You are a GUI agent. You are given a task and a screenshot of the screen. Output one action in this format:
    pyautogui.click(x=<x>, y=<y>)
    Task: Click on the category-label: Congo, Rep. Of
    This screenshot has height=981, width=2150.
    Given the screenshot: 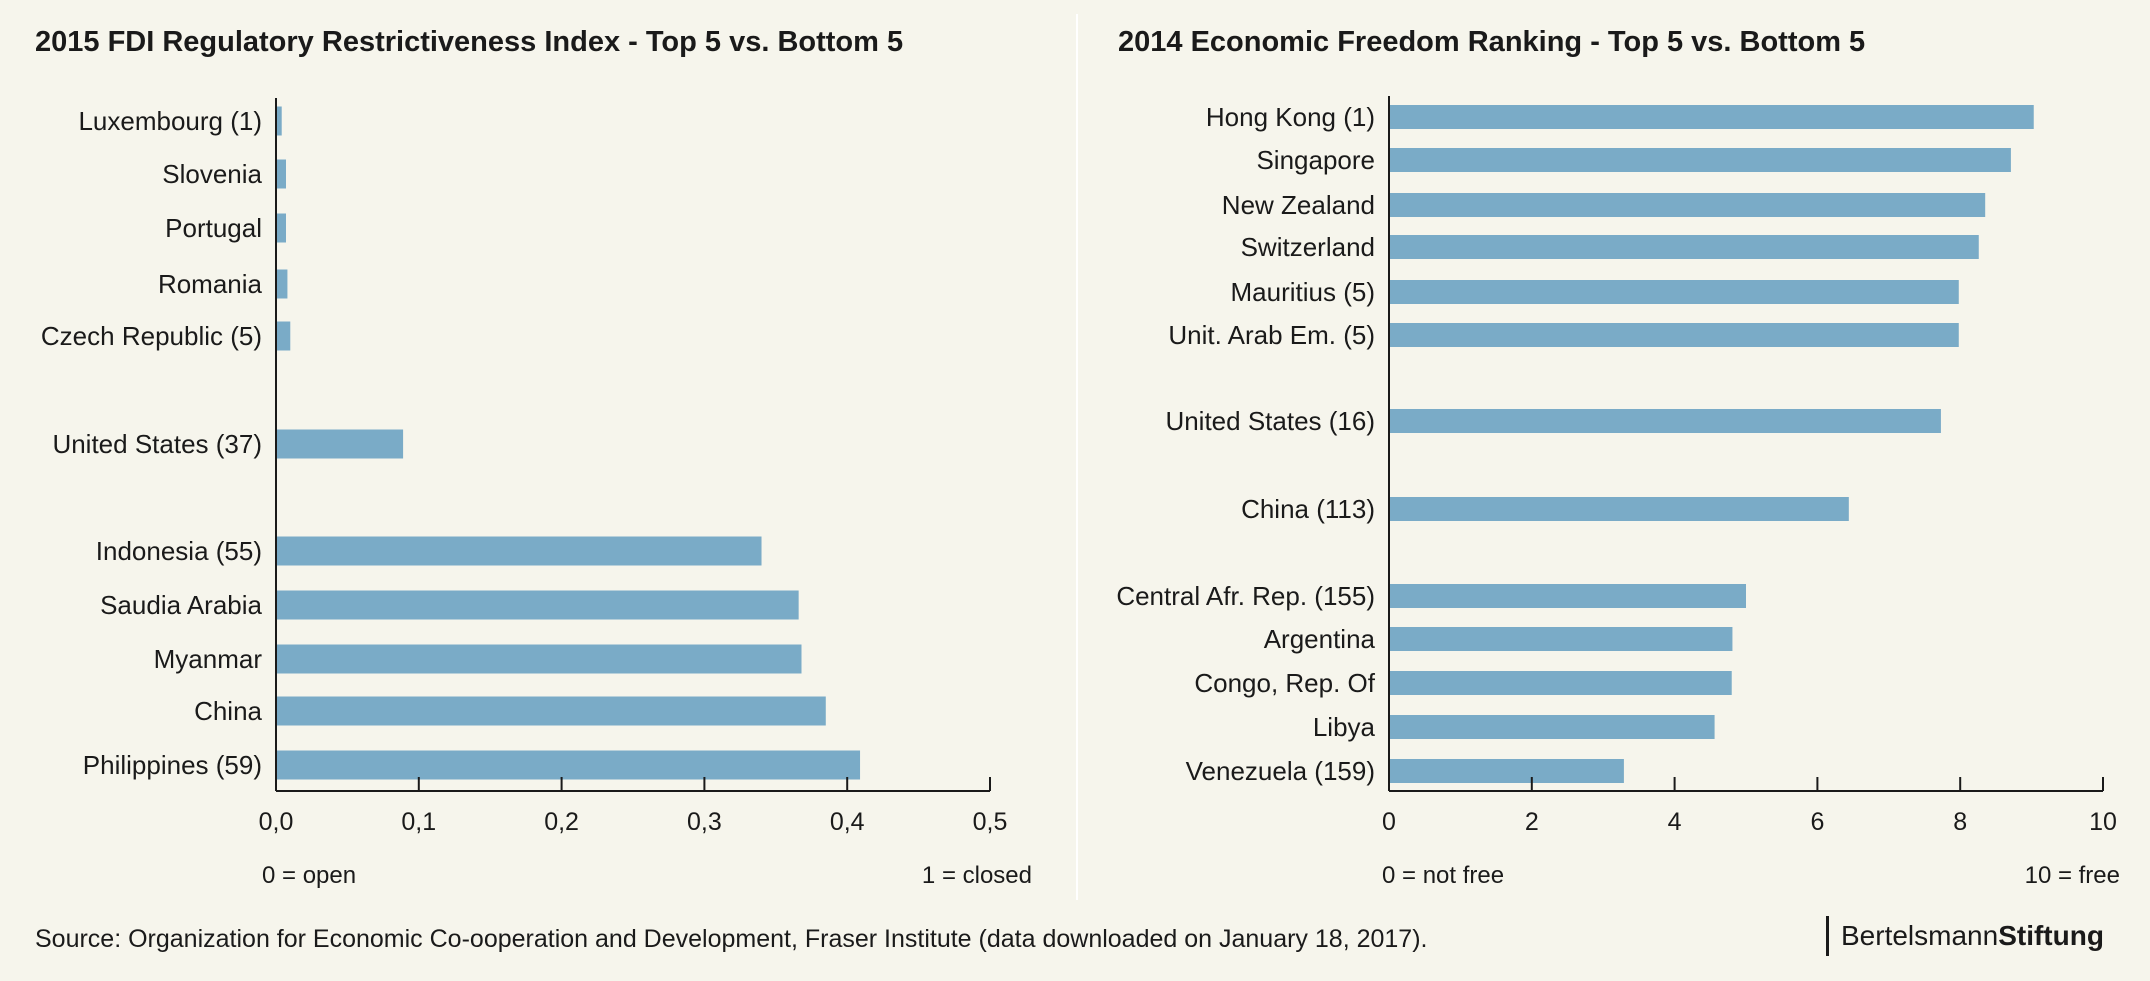 What is the action you would take?
    pyautogui.click(x=1284, y=683)
    